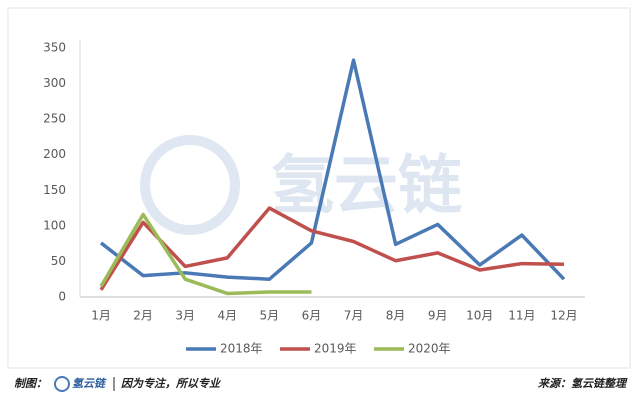 This screenshot has width=640, height=402. I want to click on y-tick-label: 350, so click(54, 48).